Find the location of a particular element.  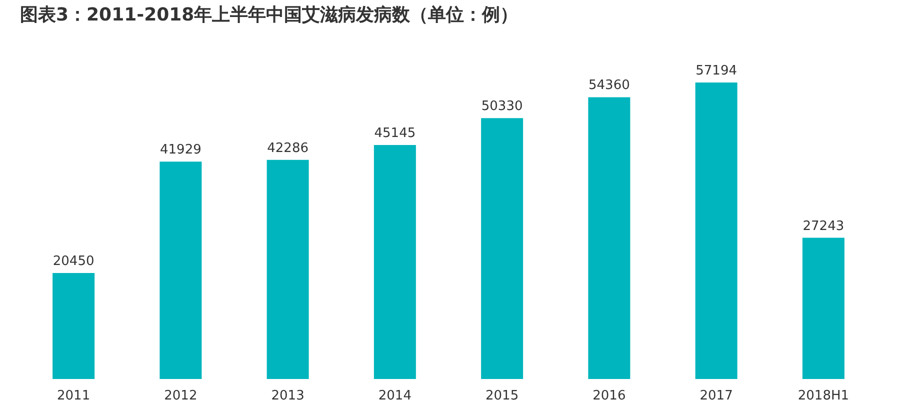

chart-title: 图表3：2011-2018年上半年中国艾滋病发病数（单位：例） is located at coordinates (269, 15).